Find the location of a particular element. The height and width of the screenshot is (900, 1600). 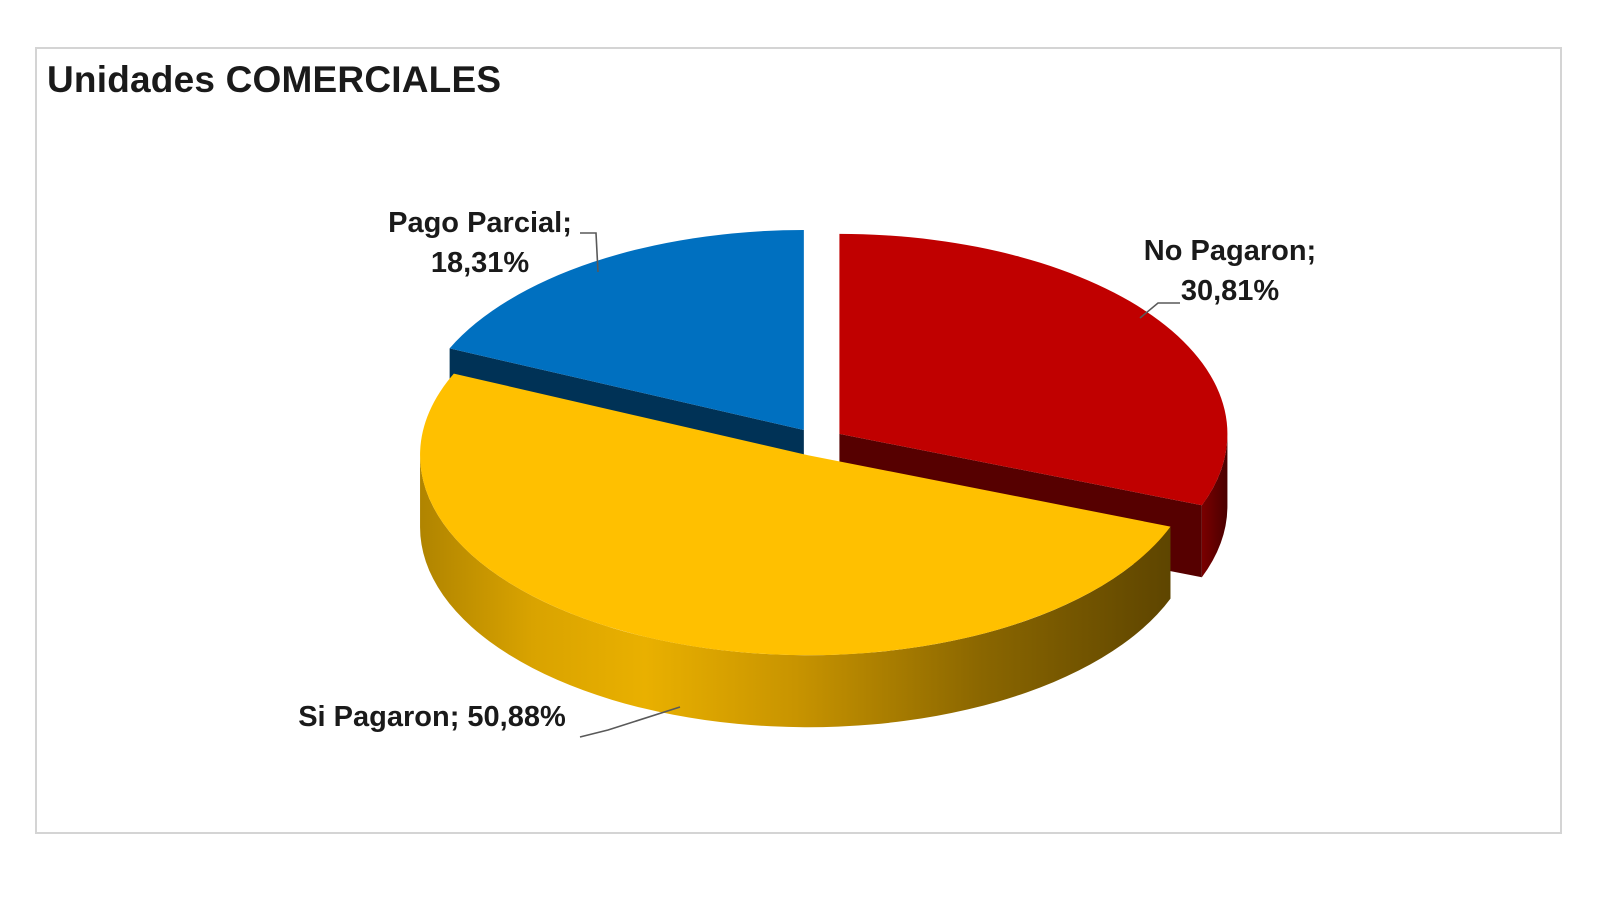

pie-slice-side-no-pagaron is located at coordinates (1214, 505).